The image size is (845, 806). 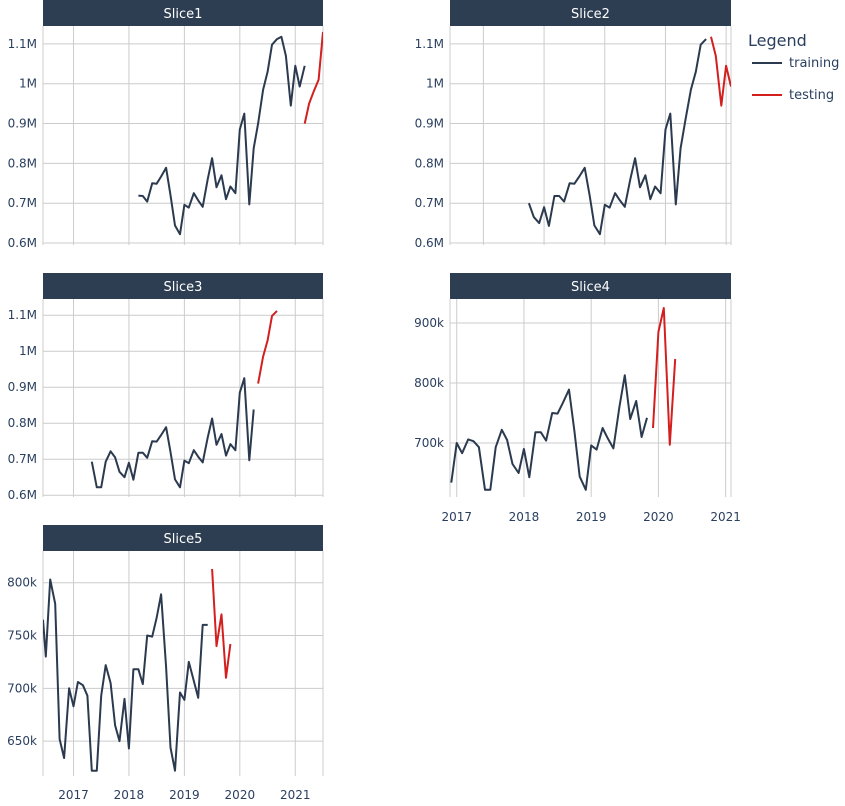 I want to click on facet-title: Slice4, so click(x=590, y=287).